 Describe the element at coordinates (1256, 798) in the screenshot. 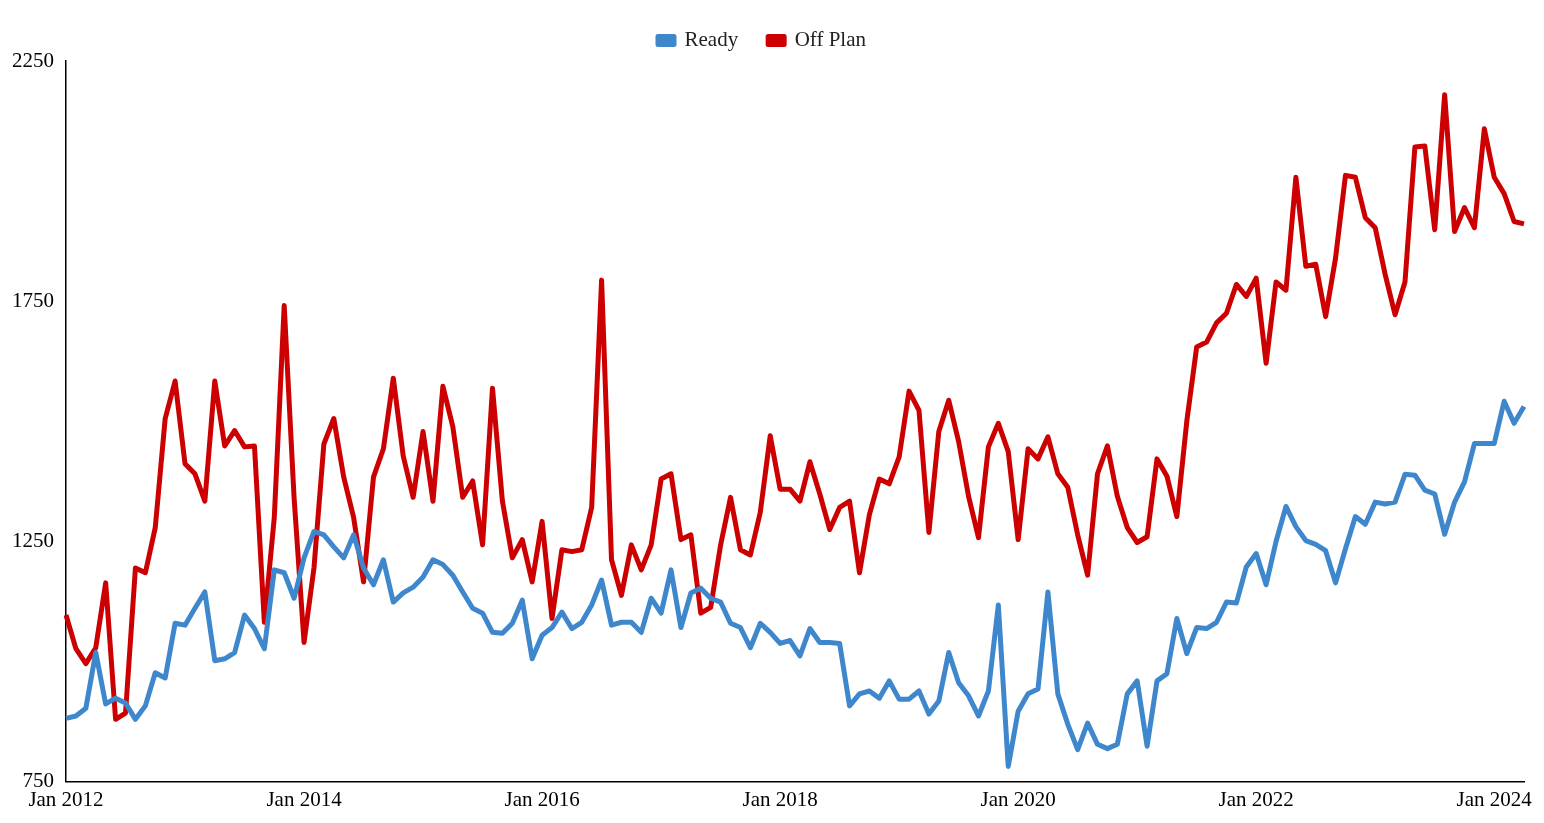

I see `x-tick-label: Jan 2022` at that location.